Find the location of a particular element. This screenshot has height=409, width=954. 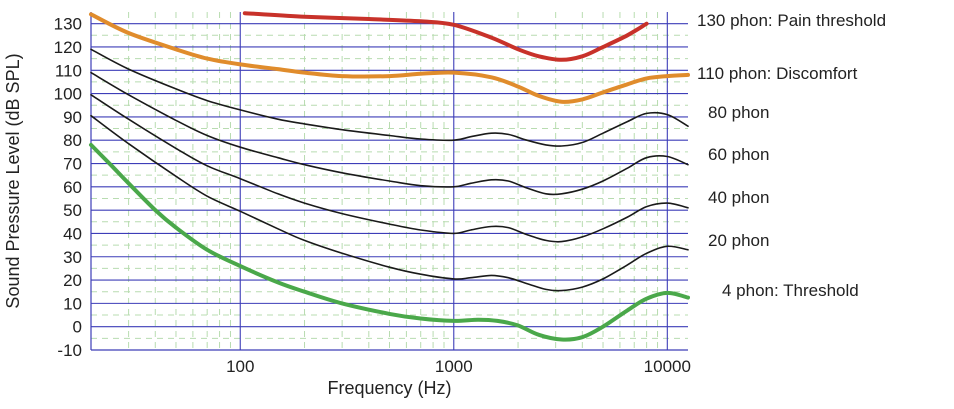

discomfort-curve is located at coordinates (389, 58).